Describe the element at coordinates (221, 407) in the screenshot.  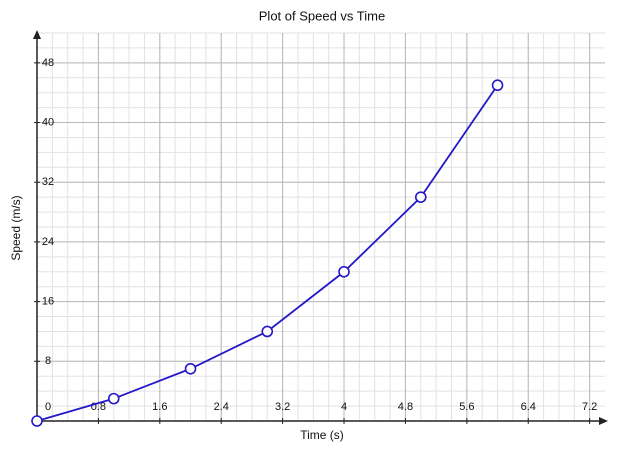
I see `x-tick-label: 2.4` at that location.